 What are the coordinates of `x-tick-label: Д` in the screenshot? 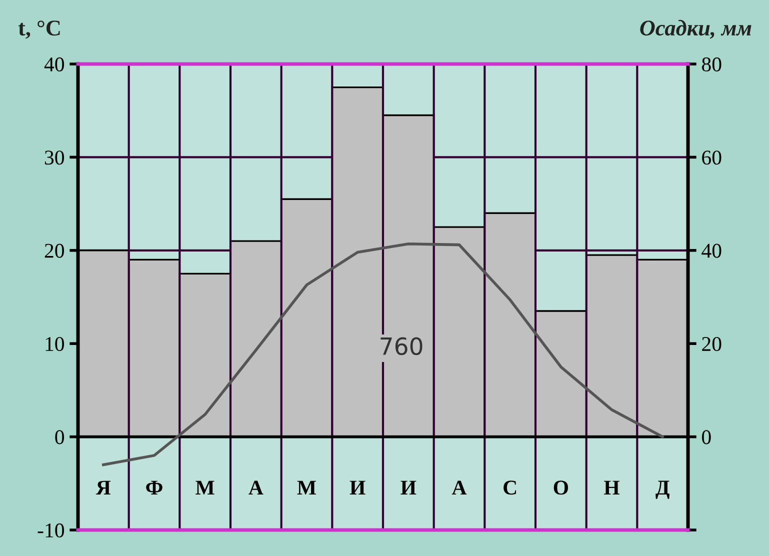 It's located at (663, 489).